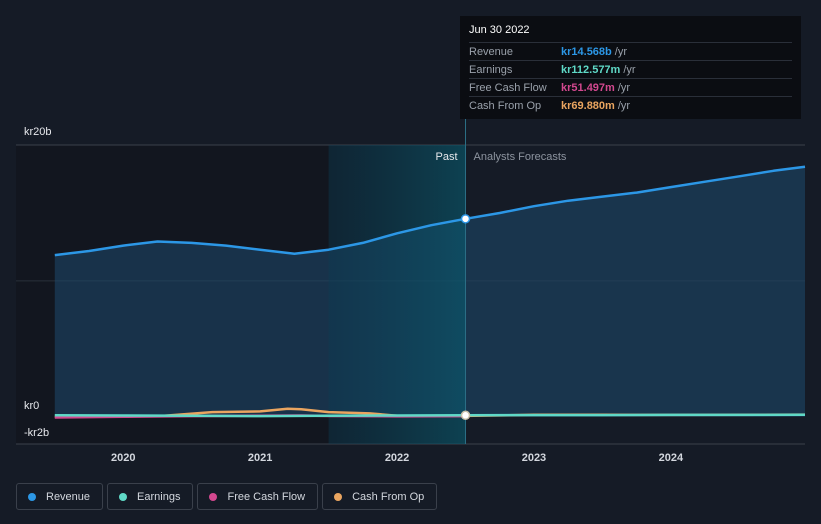 The width and height of the screenshot is (821, 524). What do you see at coordinates (508, 87) in the screenshot?
I see `tooltip-label: Free Cash Flow` at bounding box center [508, 87].